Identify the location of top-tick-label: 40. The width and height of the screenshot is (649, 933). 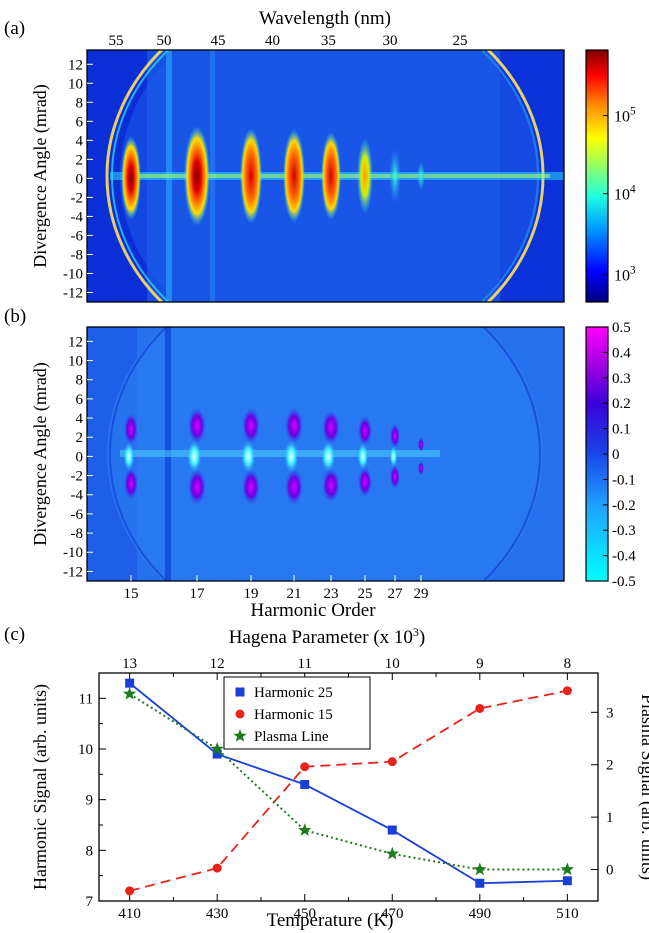
(272, 41).